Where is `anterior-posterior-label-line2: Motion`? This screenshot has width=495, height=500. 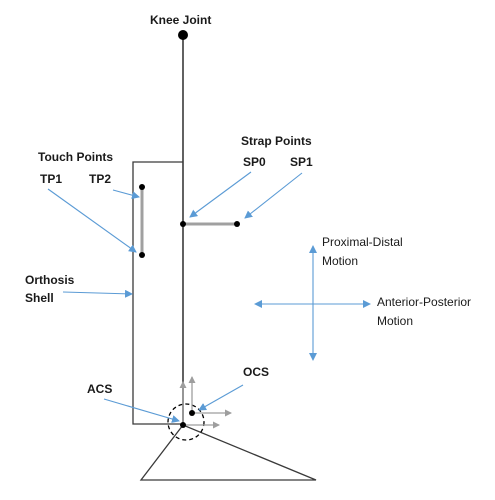 anterior-posterior-label-line2: Motion is located at coordinates (395, 321).